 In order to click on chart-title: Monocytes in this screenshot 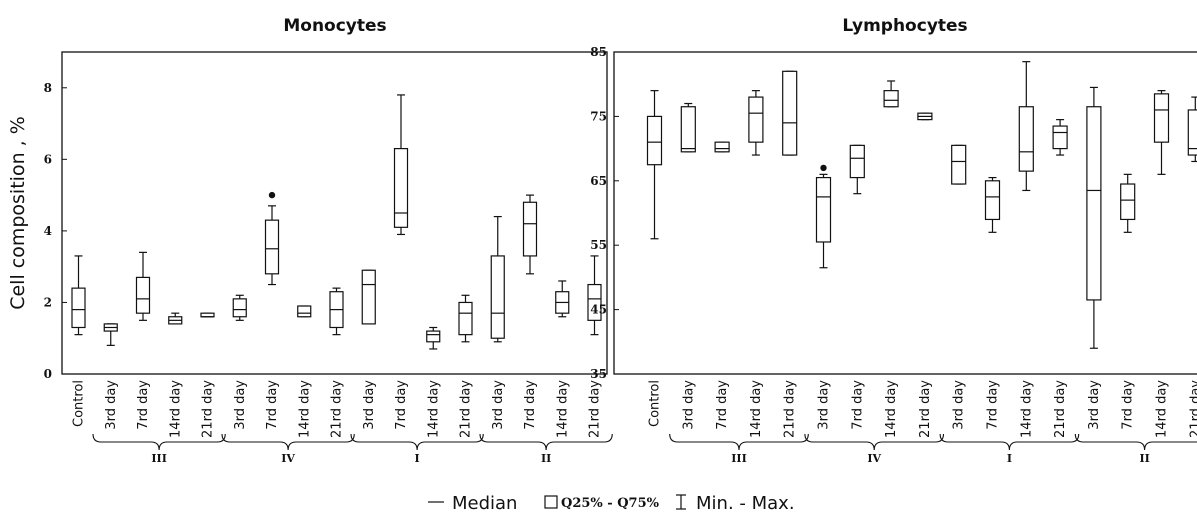, I will do `click(334, 26)`.